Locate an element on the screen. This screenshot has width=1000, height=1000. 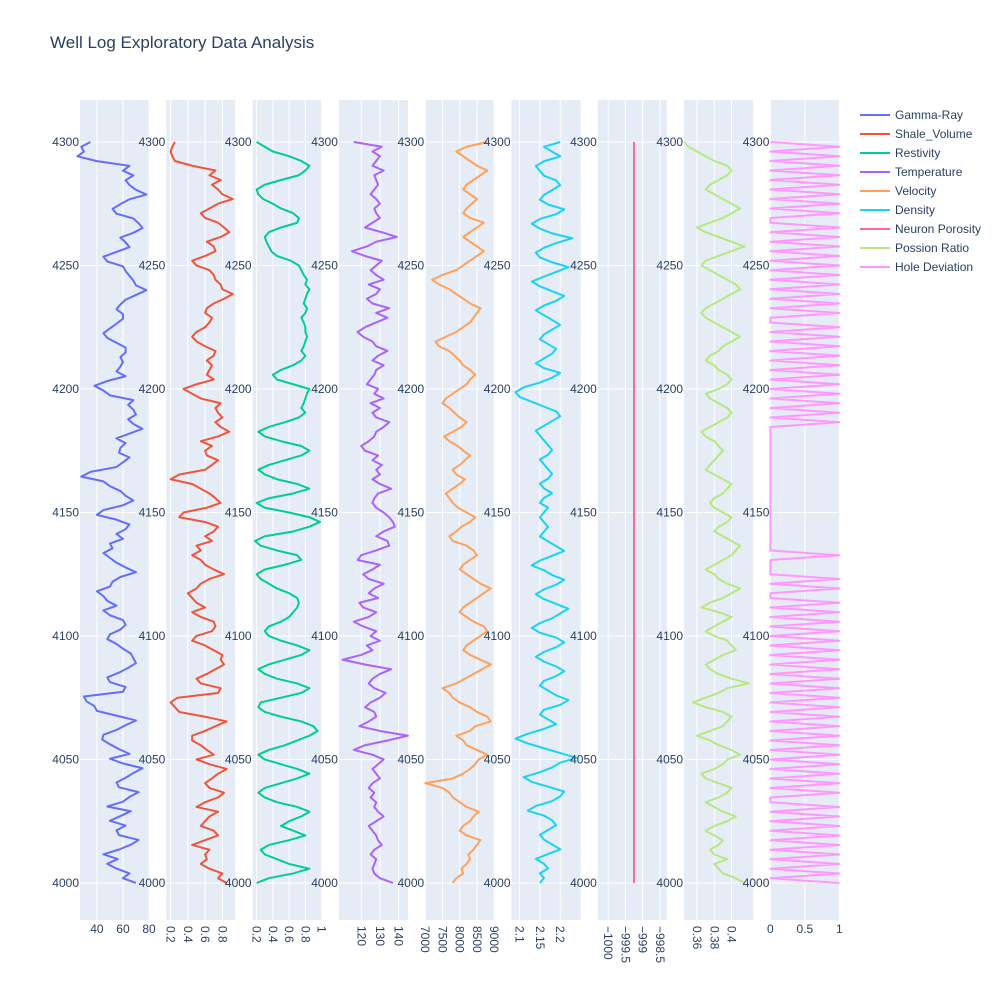
panel-8: 4000 4050 4100 4150 4200 4250 4300 0.36 0.38 0.4 is located at coordinates (705, 525).